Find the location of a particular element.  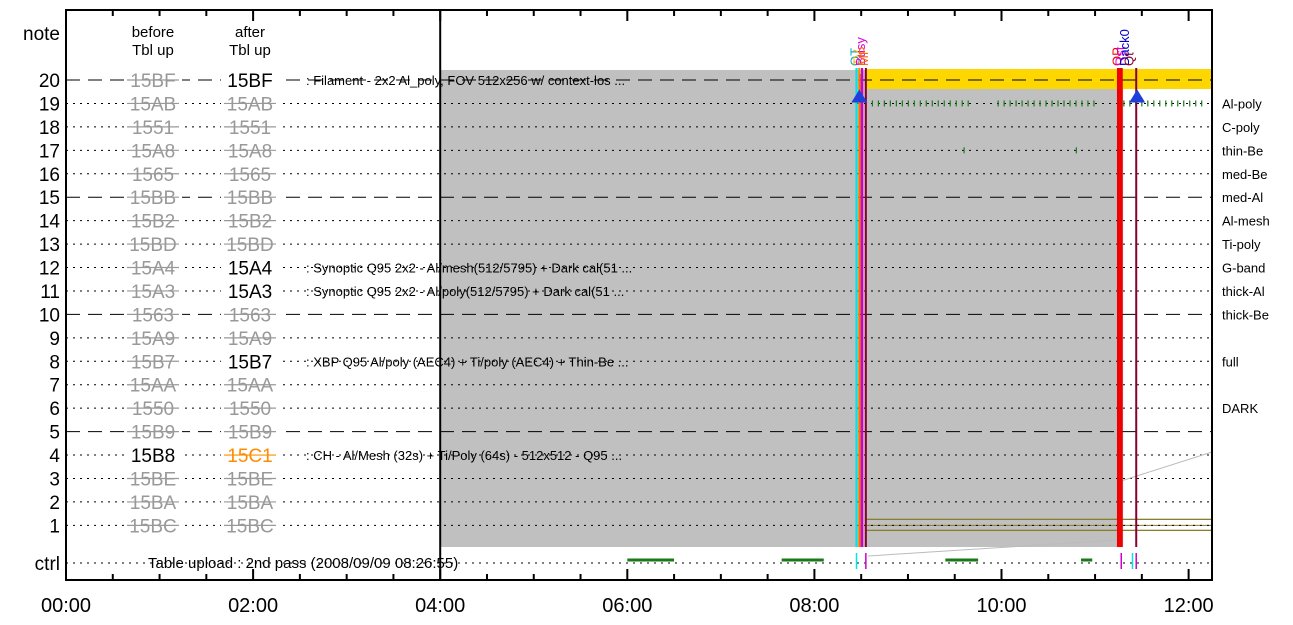

after-label-1: 15BC is located at coordinates (250, 526).